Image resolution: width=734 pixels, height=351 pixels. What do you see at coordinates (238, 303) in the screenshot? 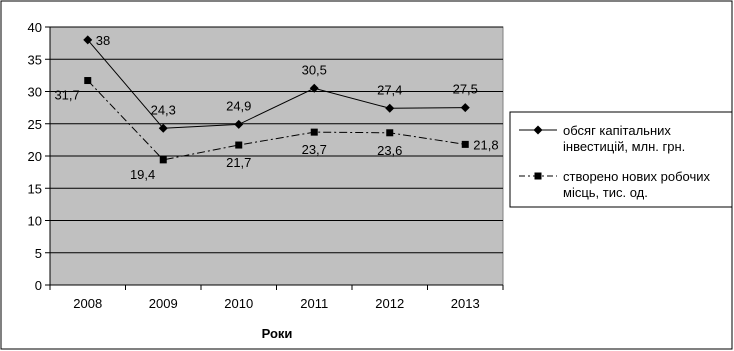
I see `x-tick-label: 2010` at bounding box center [238, 303].